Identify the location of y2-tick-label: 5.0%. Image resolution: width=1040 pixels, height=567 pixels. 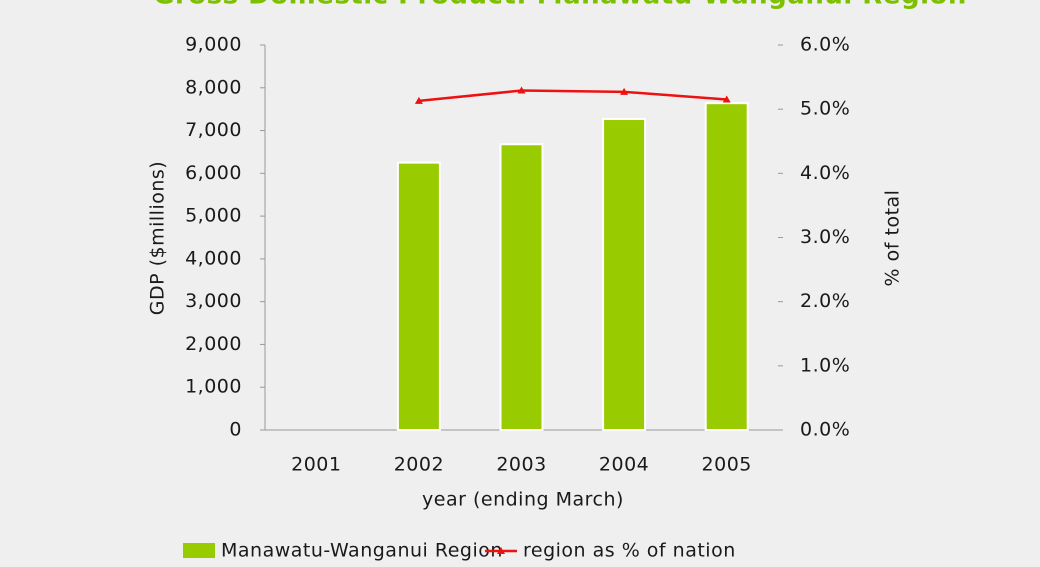
(825, 109).